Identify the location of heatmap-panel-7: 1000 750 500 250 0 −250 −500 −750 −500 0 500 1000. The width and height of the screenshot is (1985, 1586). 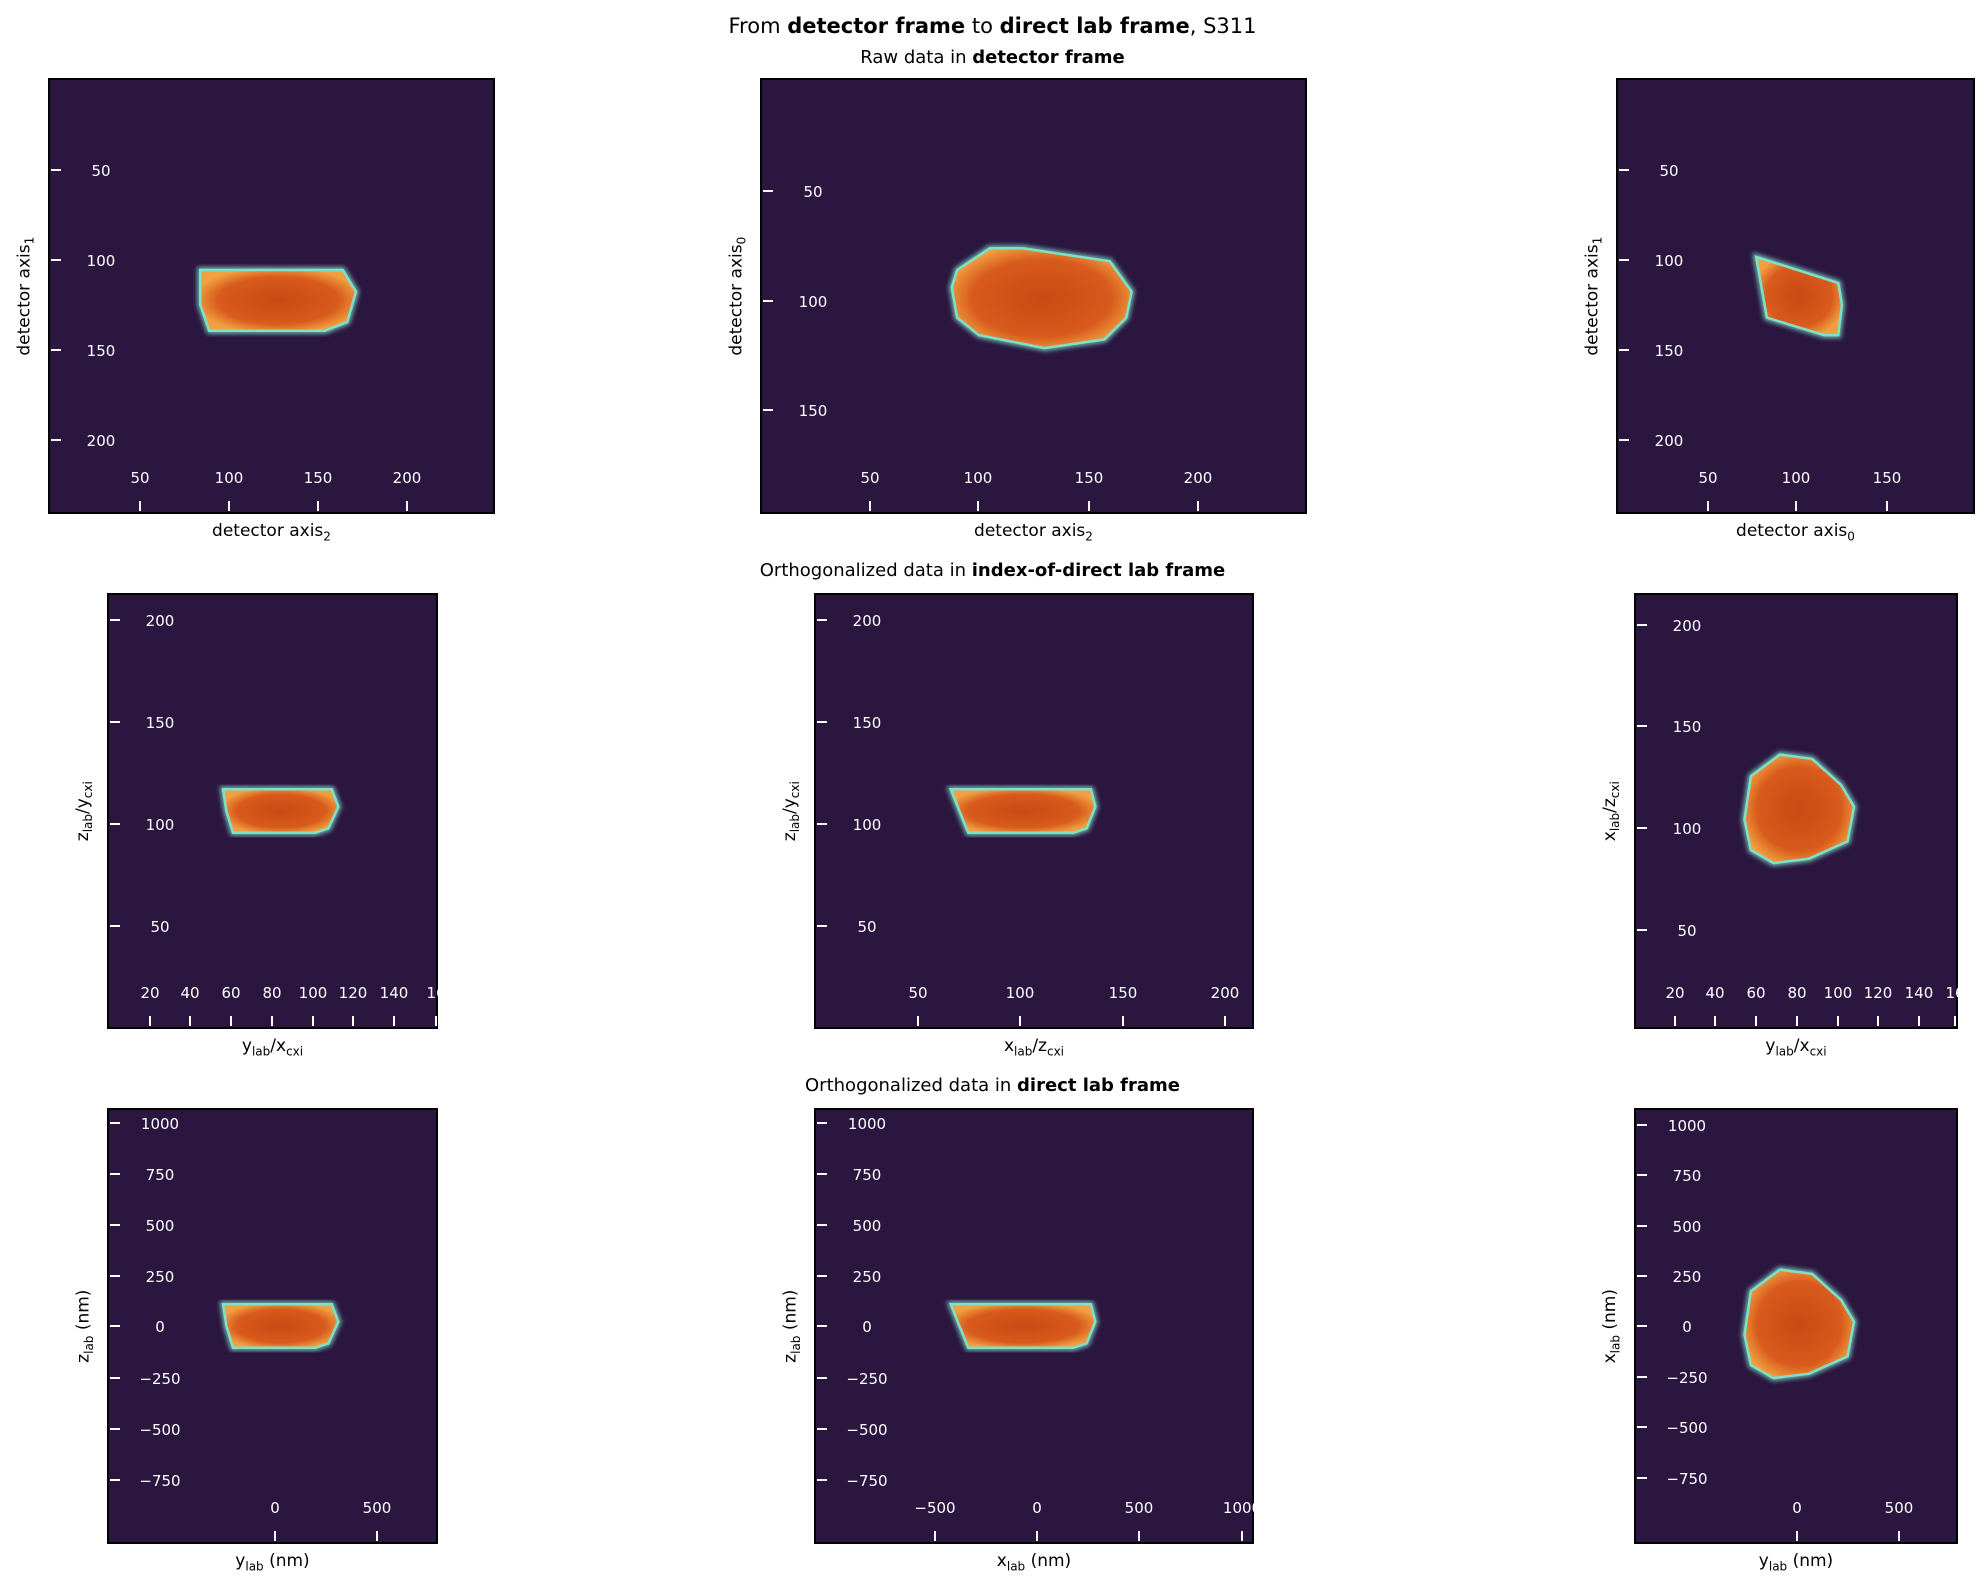
(1037, 1326).